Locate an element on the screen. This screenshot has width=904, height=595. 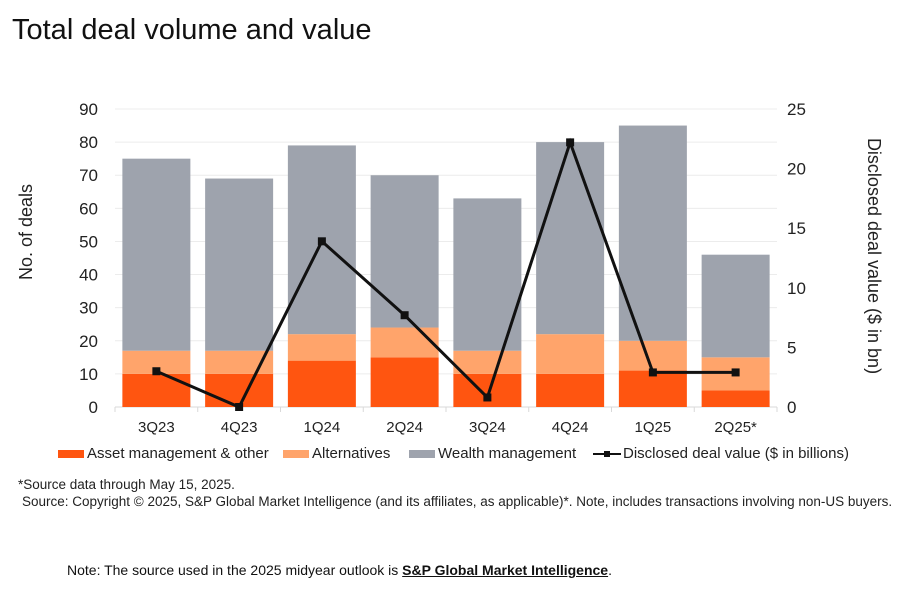
legend-item-alternatives: Alternatives is located at coordinates (336, 453).